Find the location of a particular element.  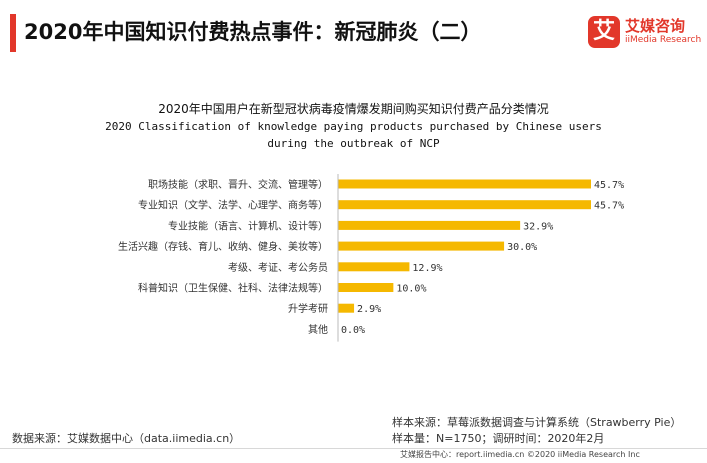

page-title: 2020年中国知识付费热点事件：新冠肺炎（二） is located at coordinates (253, 32).